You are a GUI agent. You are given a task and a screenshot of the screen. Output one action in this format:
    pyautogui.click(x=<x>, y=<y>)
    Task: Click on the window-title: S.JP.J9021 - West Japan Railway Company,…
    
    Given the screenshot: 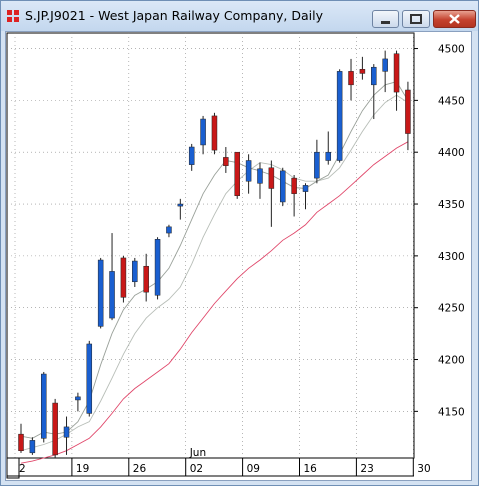 What is the action you would take?
    pyautogui.click(x=174, y=15)
    